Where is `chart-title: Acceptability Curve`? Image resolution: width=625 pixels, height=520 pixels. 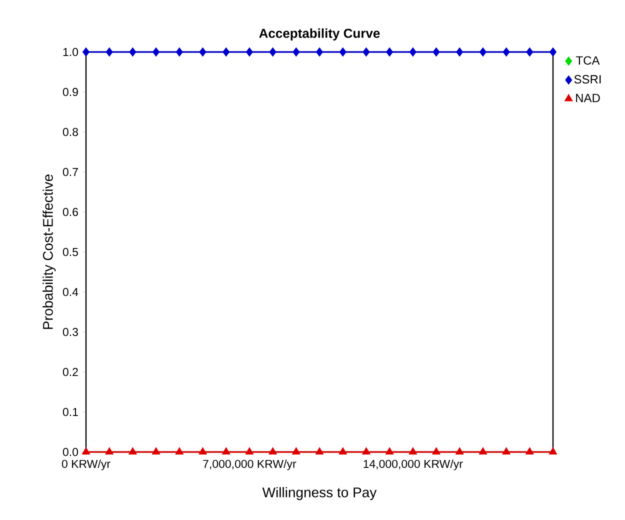 chart-title: Acceptability Curve is located at coordinates (319, 34).